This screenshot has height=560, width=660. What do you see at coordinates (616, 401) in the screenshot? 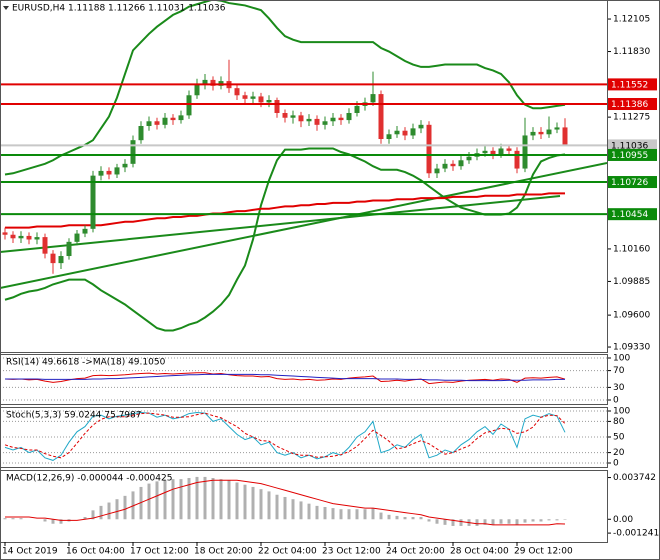
I see `y-tick-label: 0` at bounding box center [616, 401].